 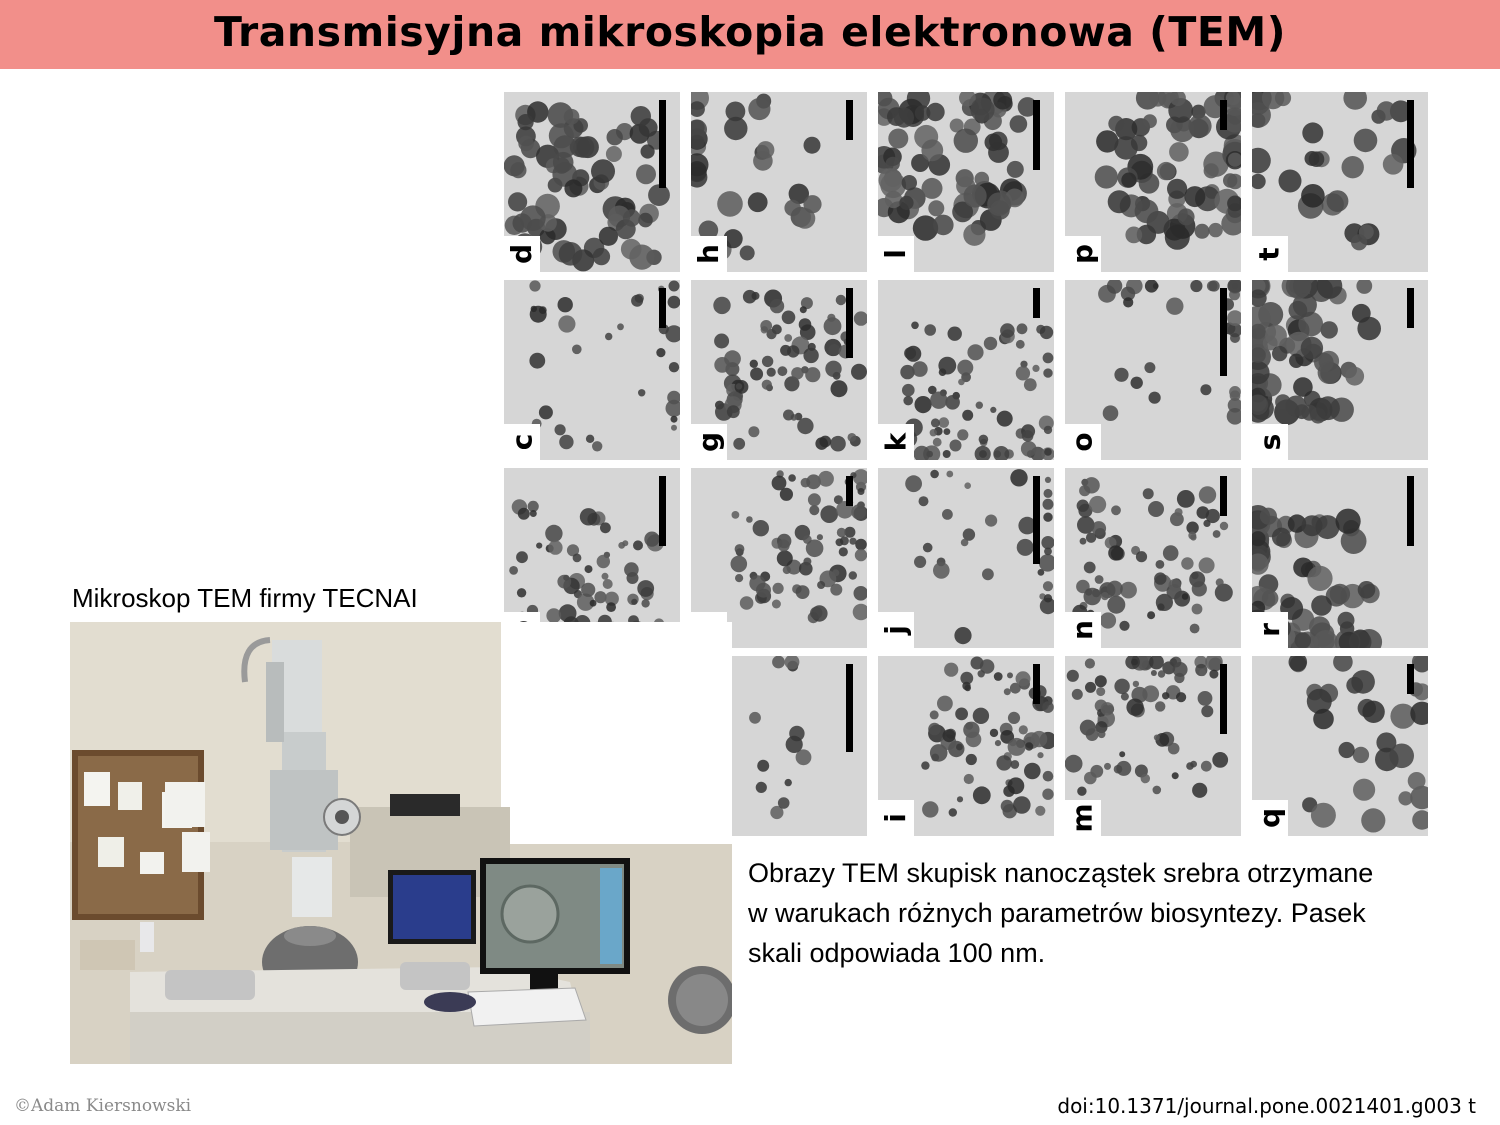 I want to click on tem-micrograph, so click(x=1340, y=558).